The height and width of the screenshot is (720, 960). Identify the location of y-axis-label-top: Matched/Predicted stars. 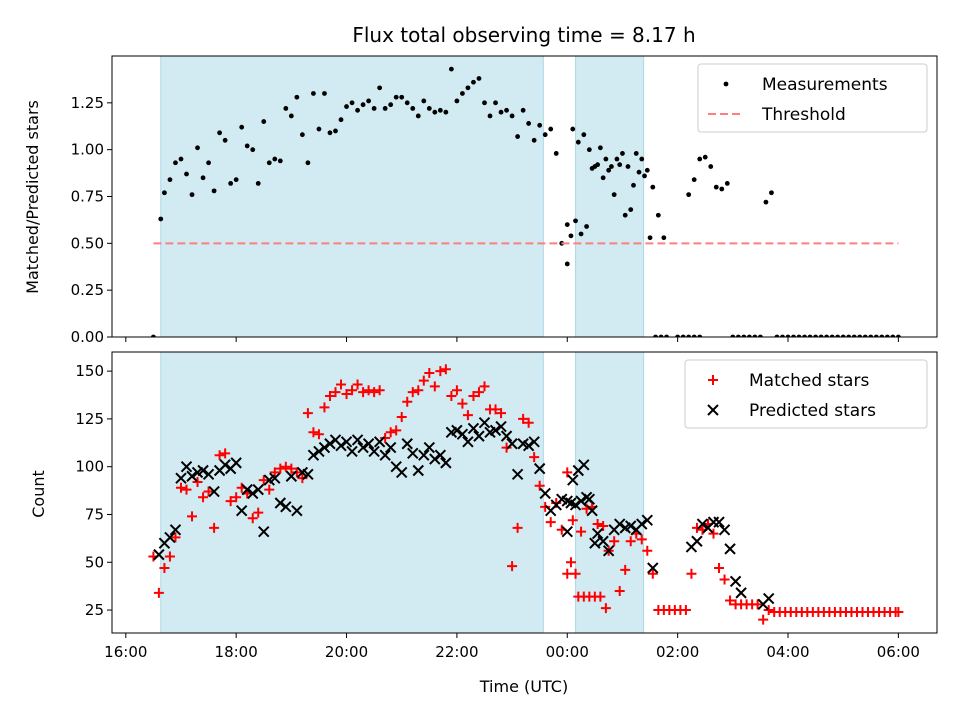
(32, 197).